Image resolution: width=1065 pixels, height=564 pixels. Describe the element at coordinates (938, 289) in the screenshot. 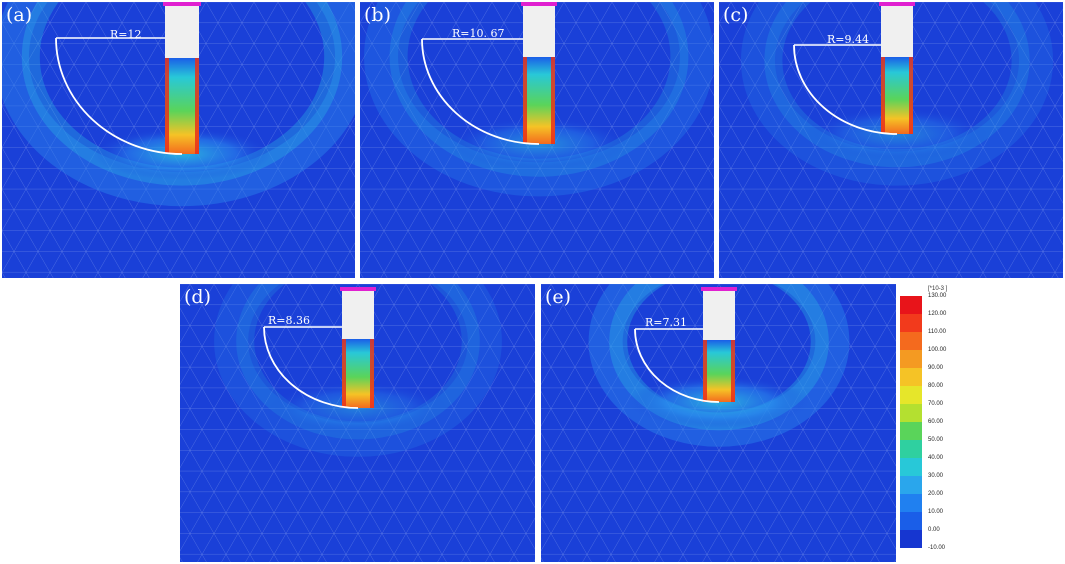

I see `legend-unit: [*10-3 ]` at that location.